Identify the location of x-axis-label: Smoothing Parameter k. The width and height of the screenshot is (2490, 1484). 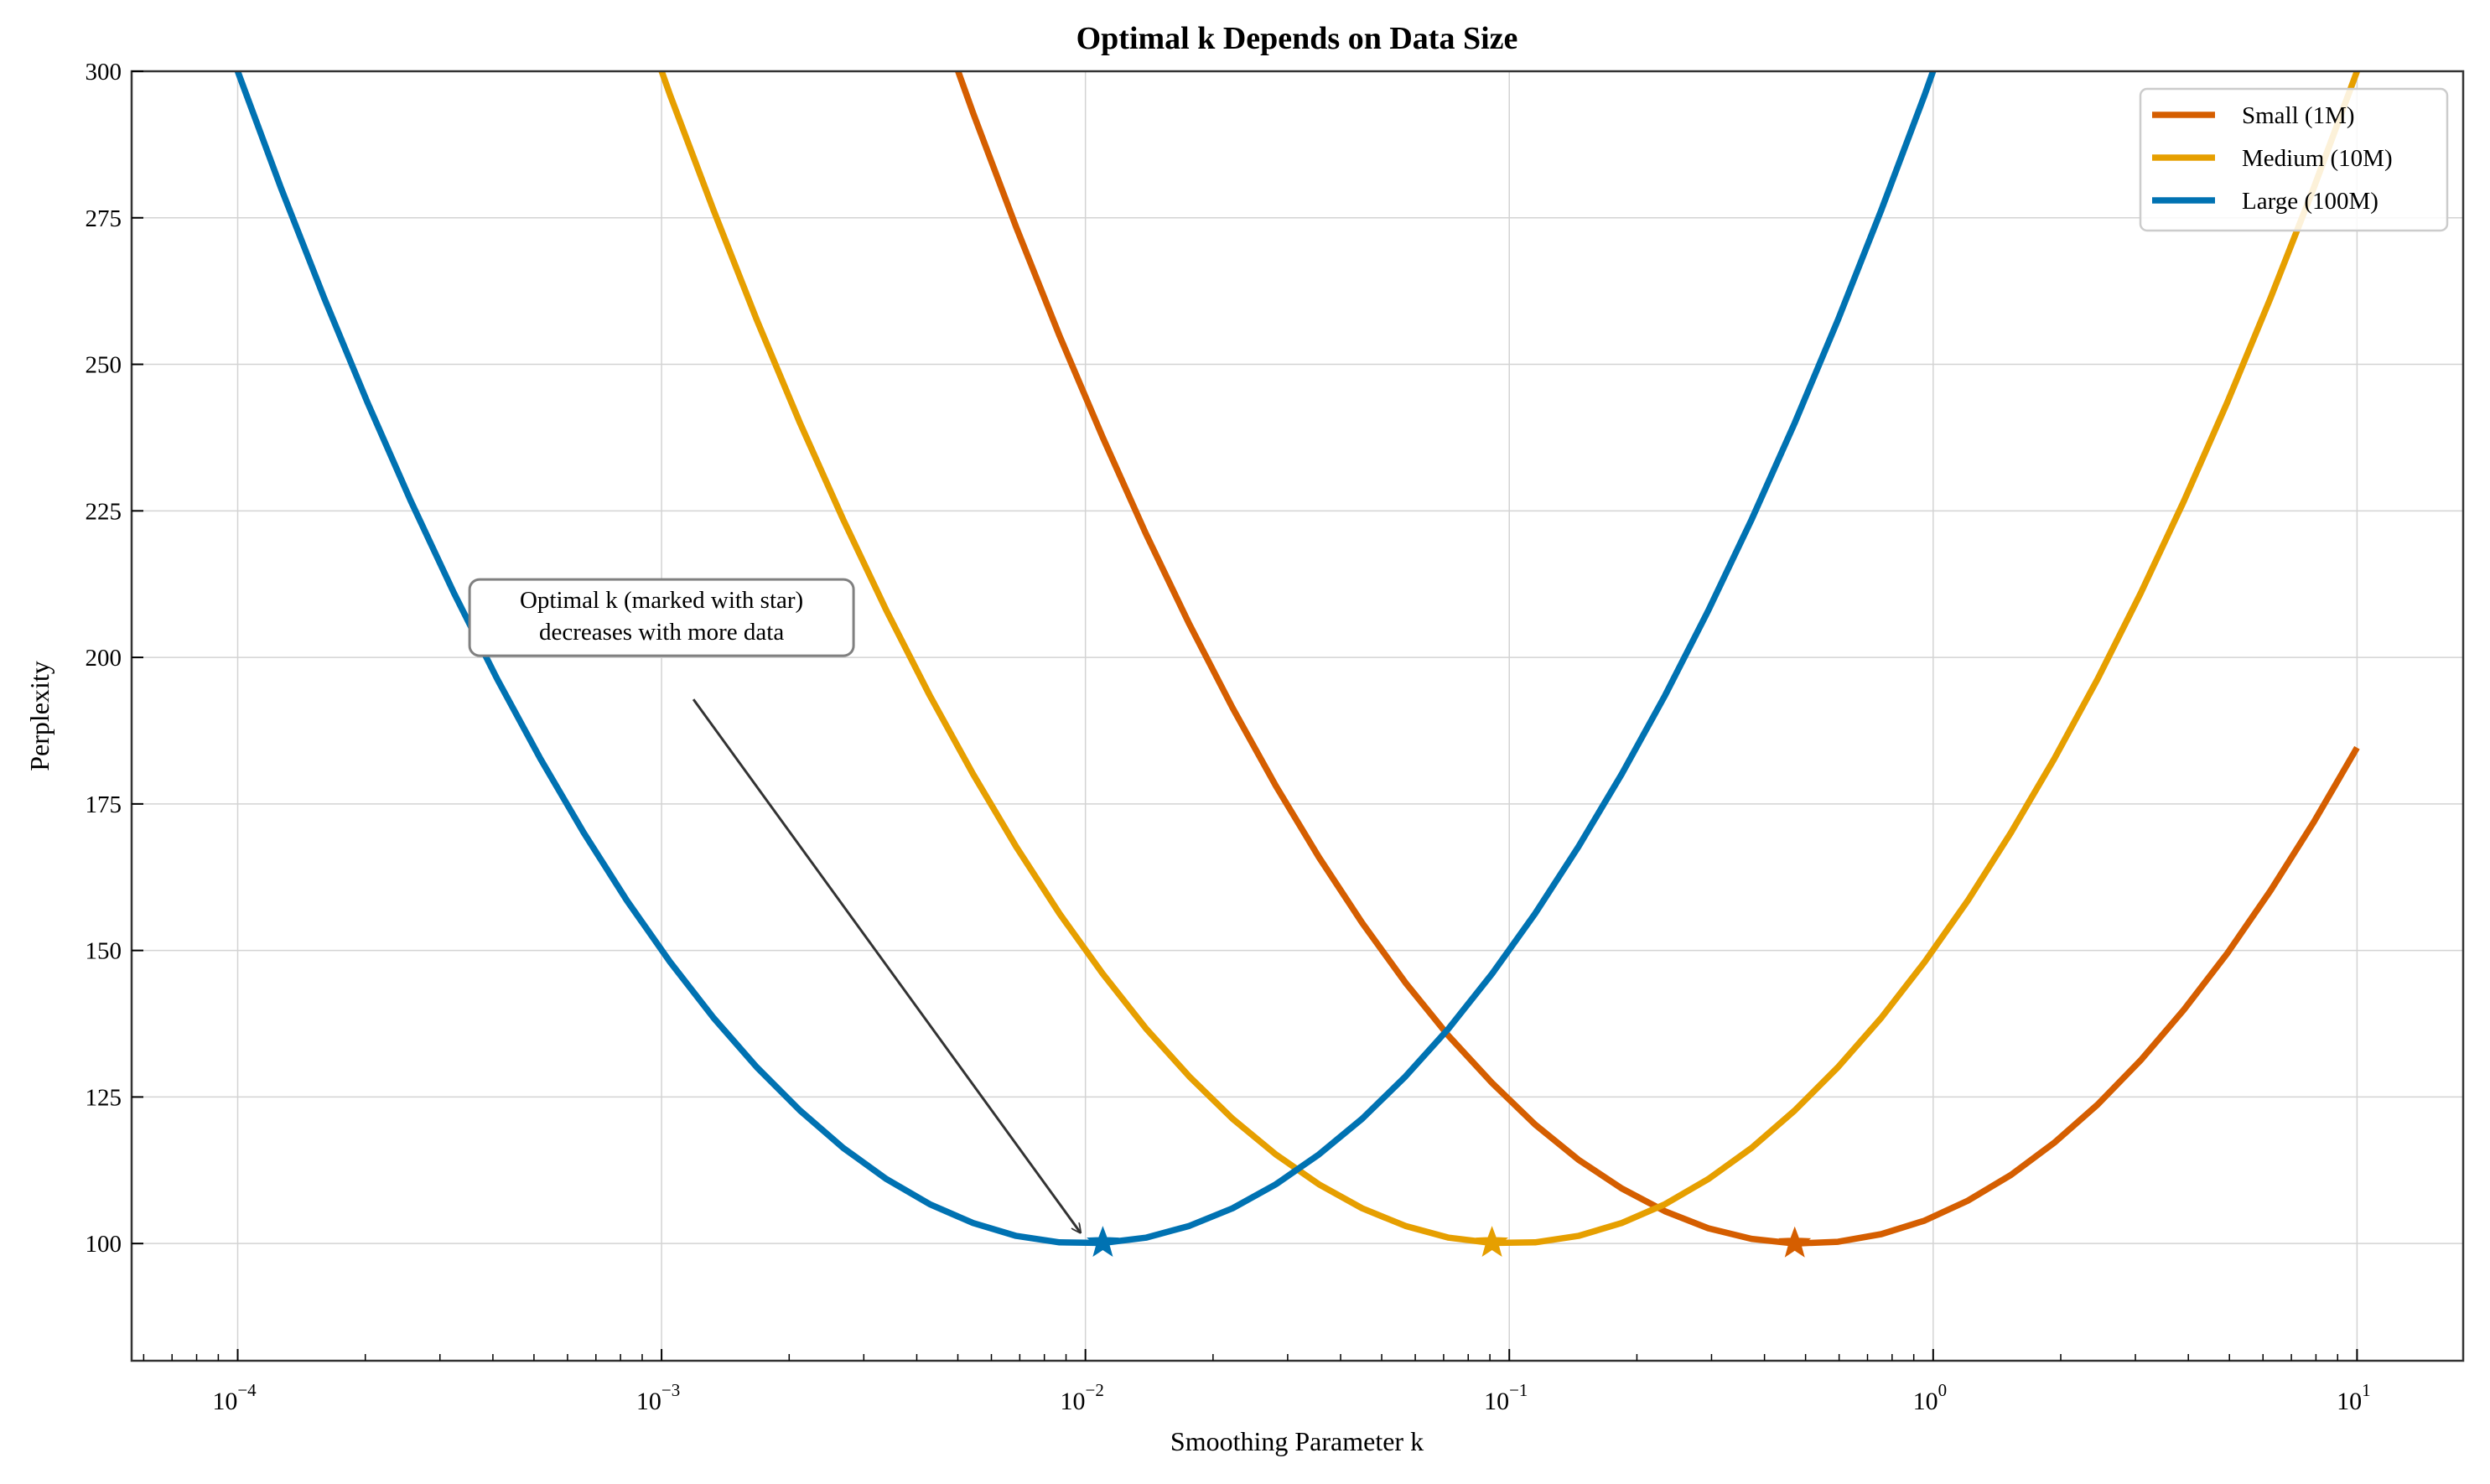
(1297, 1441).